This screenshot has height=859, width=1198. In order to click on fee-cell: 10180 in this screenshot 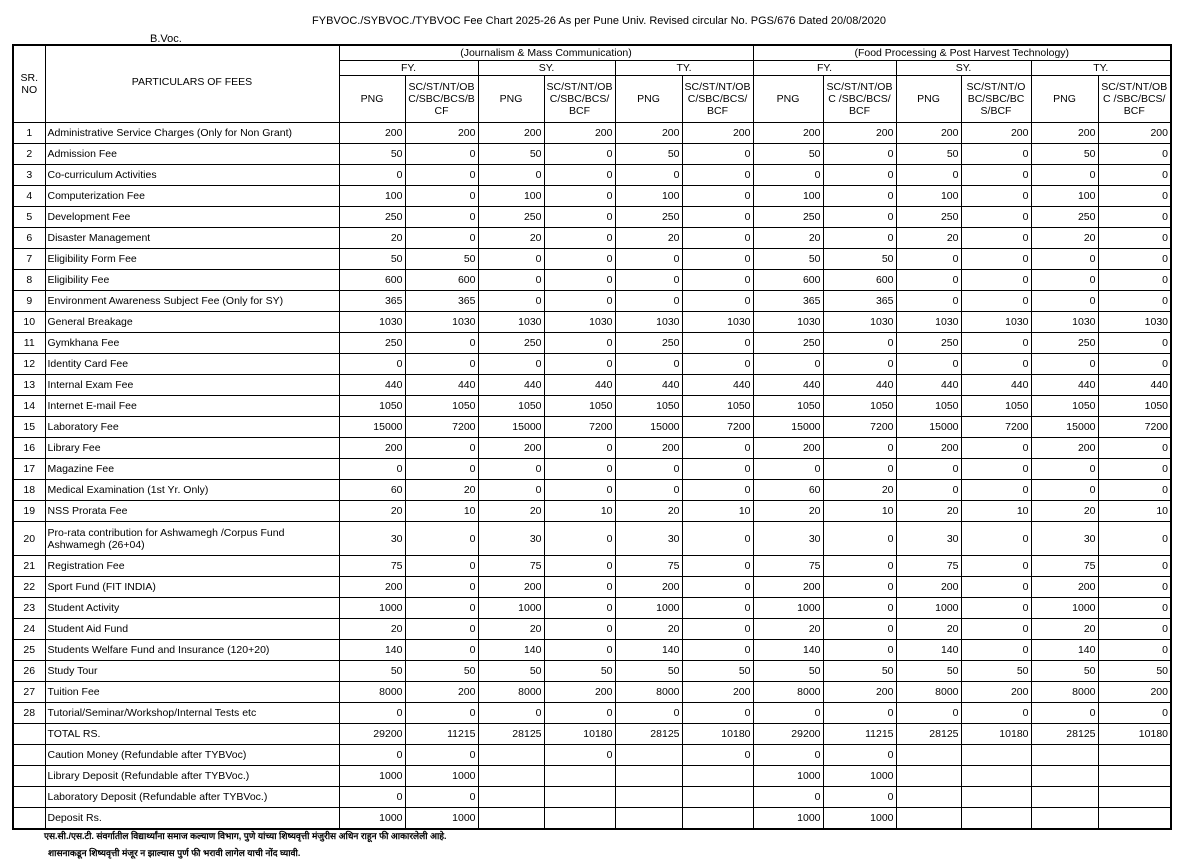, I will do `click(579, 734)`.